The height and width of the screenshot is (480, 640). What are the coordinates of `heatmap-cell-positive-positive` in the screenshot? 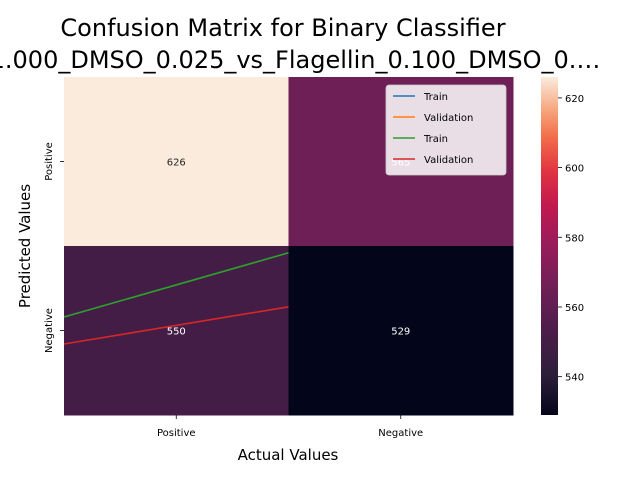 It's located at (176, 162).